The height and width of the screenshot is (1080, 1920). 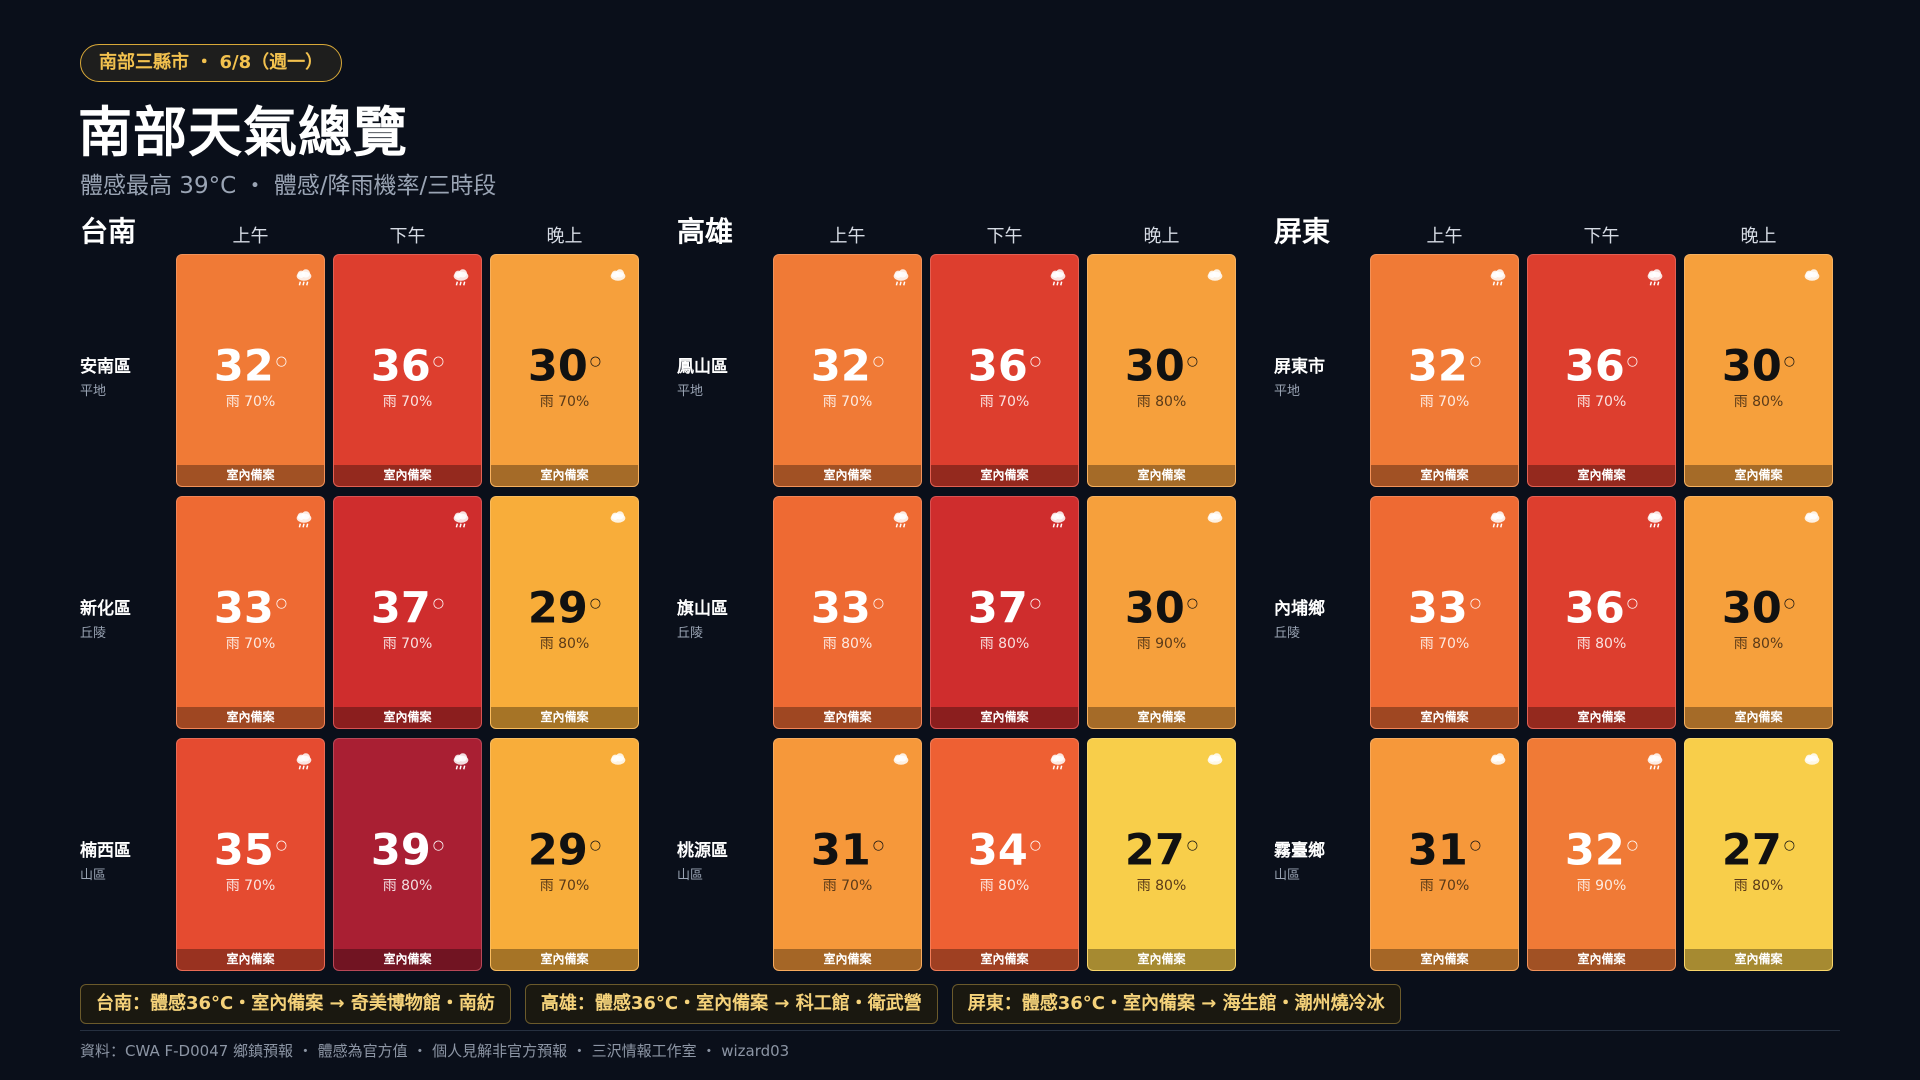 What do you see at coordinates (407, 854) in the screenshot?
I see `forecast-cell: 39 ○ 雨 80% 室內備案` at bounding box center [407, 854].